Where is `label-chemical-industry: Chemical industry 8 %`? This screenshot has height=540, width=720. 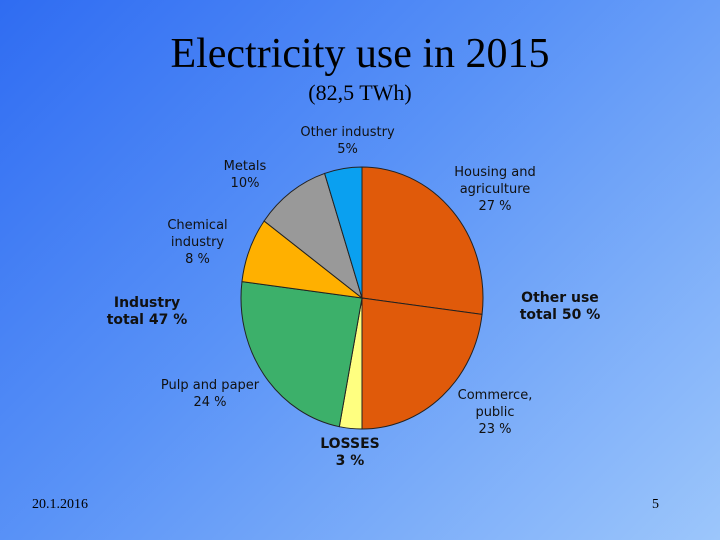
label-chemical-industry: Chemical industry 8 % is located at coordinates (197, 242).